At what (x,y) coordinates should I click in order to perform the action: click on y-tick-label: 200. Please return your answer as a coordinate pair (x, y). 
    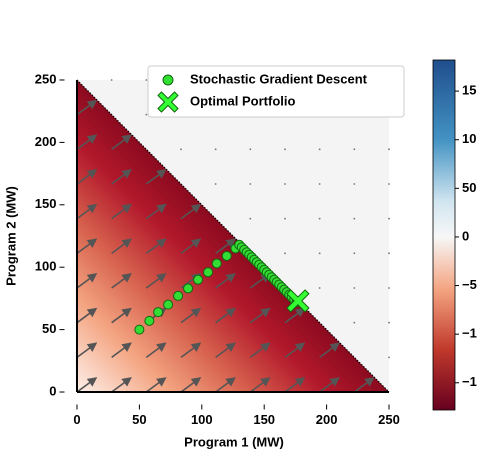
    Looking at the image, I should click on (46, 141).